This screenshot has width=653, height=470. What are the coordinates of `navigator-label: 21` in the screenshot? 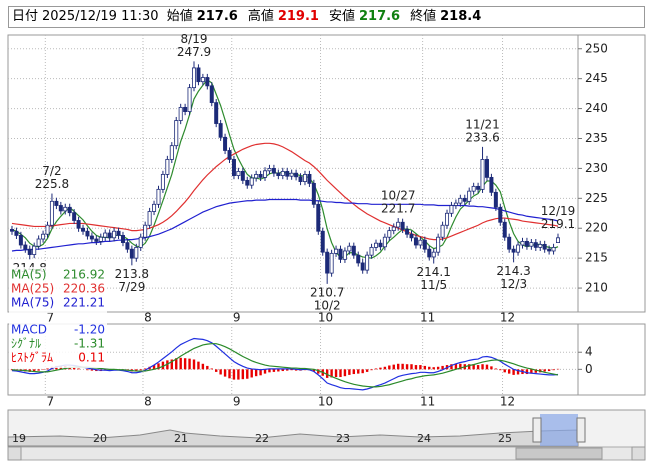 It's located at (181, 438).